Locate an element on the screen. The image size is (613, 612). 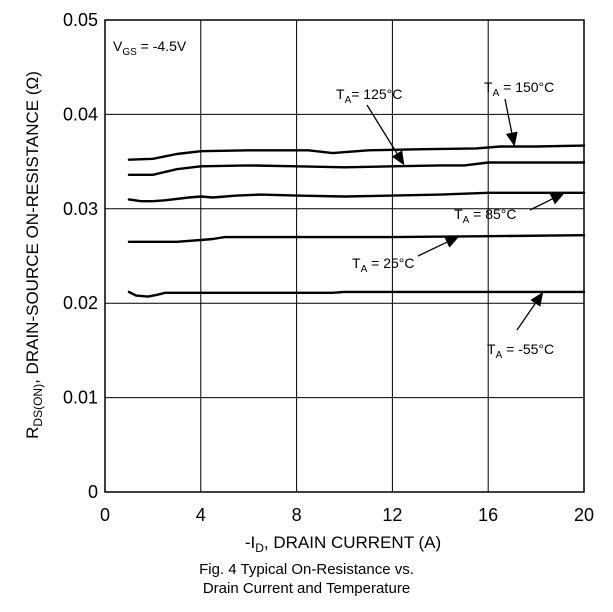
x-tick-label-4: 16 is located at coordinates (488, 515).